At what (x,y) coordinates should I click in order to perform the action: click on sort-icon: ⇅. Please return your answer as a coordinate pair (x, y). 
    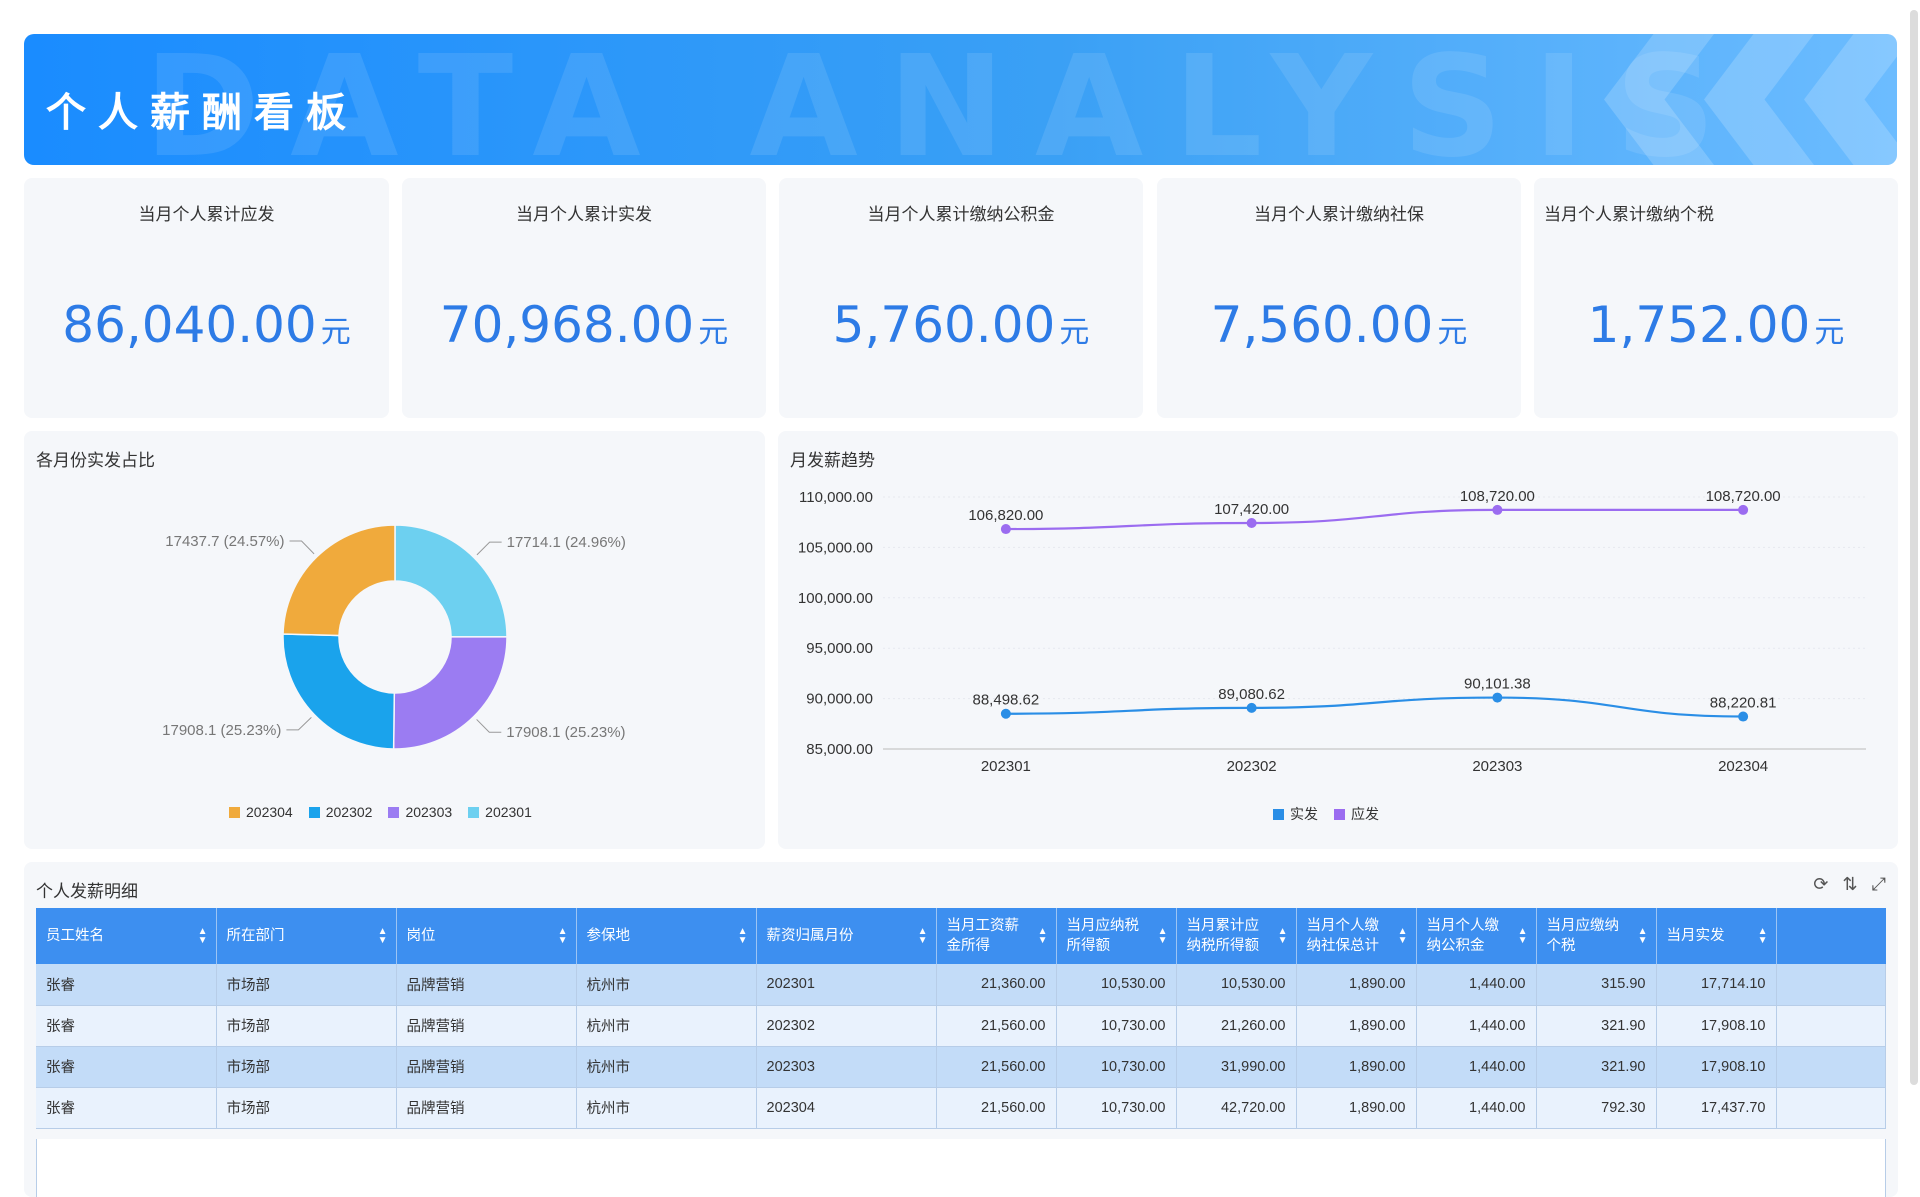
    Looking at the image, I should click on (1850, 884).